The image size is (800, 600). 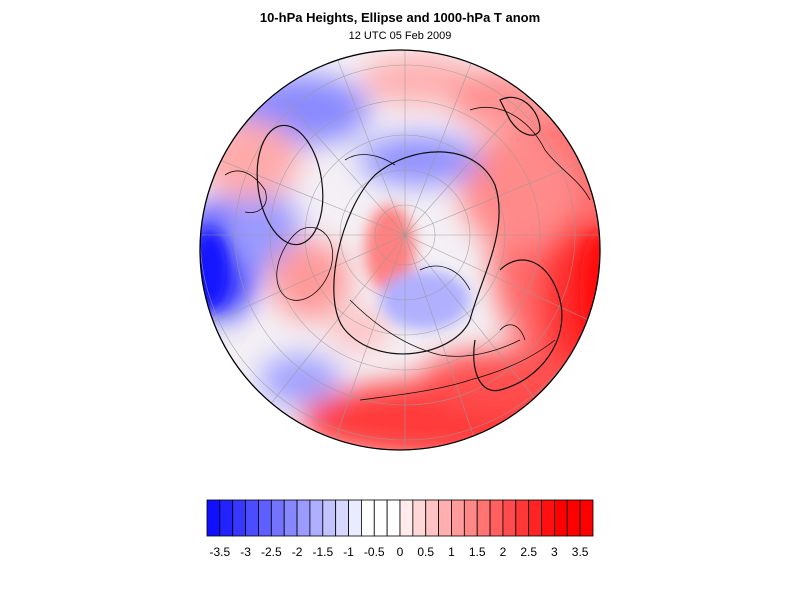 What do you see at coordinates (554, 552) in the screenshot?
I see `colorbar-tick-label: 3` at bounding box center [554, 552].